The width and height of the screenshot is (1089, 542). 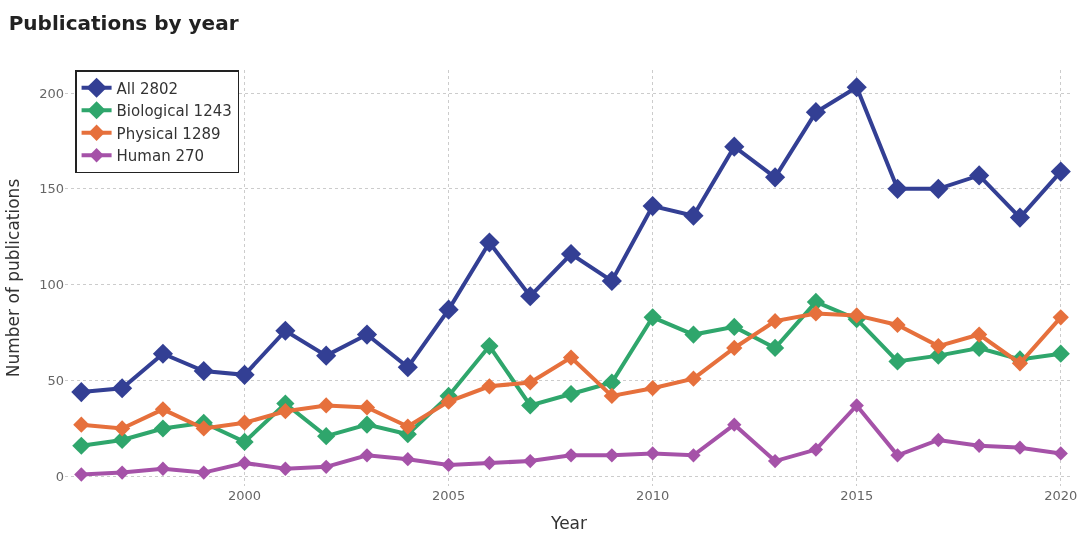 What do you see at coordinates (147, 88) in the screenshot?
I see `legend-label: All 2802` at bounding box center [147, 88].